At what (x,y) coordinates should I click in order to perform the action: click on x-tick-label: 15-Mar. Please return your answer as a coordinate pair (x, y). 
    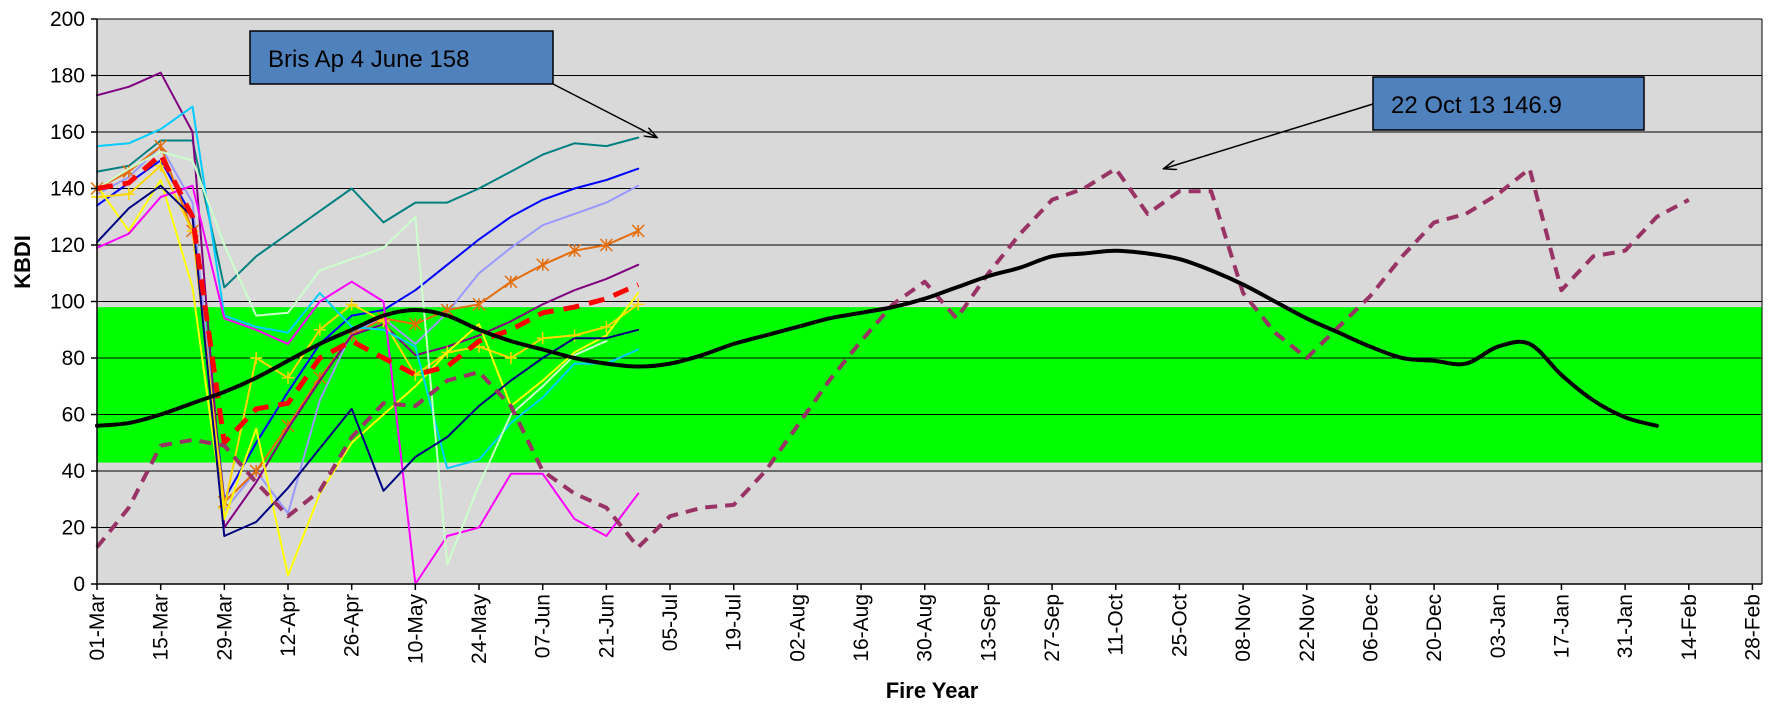
    Looking at the image, I should click on (161, 627).